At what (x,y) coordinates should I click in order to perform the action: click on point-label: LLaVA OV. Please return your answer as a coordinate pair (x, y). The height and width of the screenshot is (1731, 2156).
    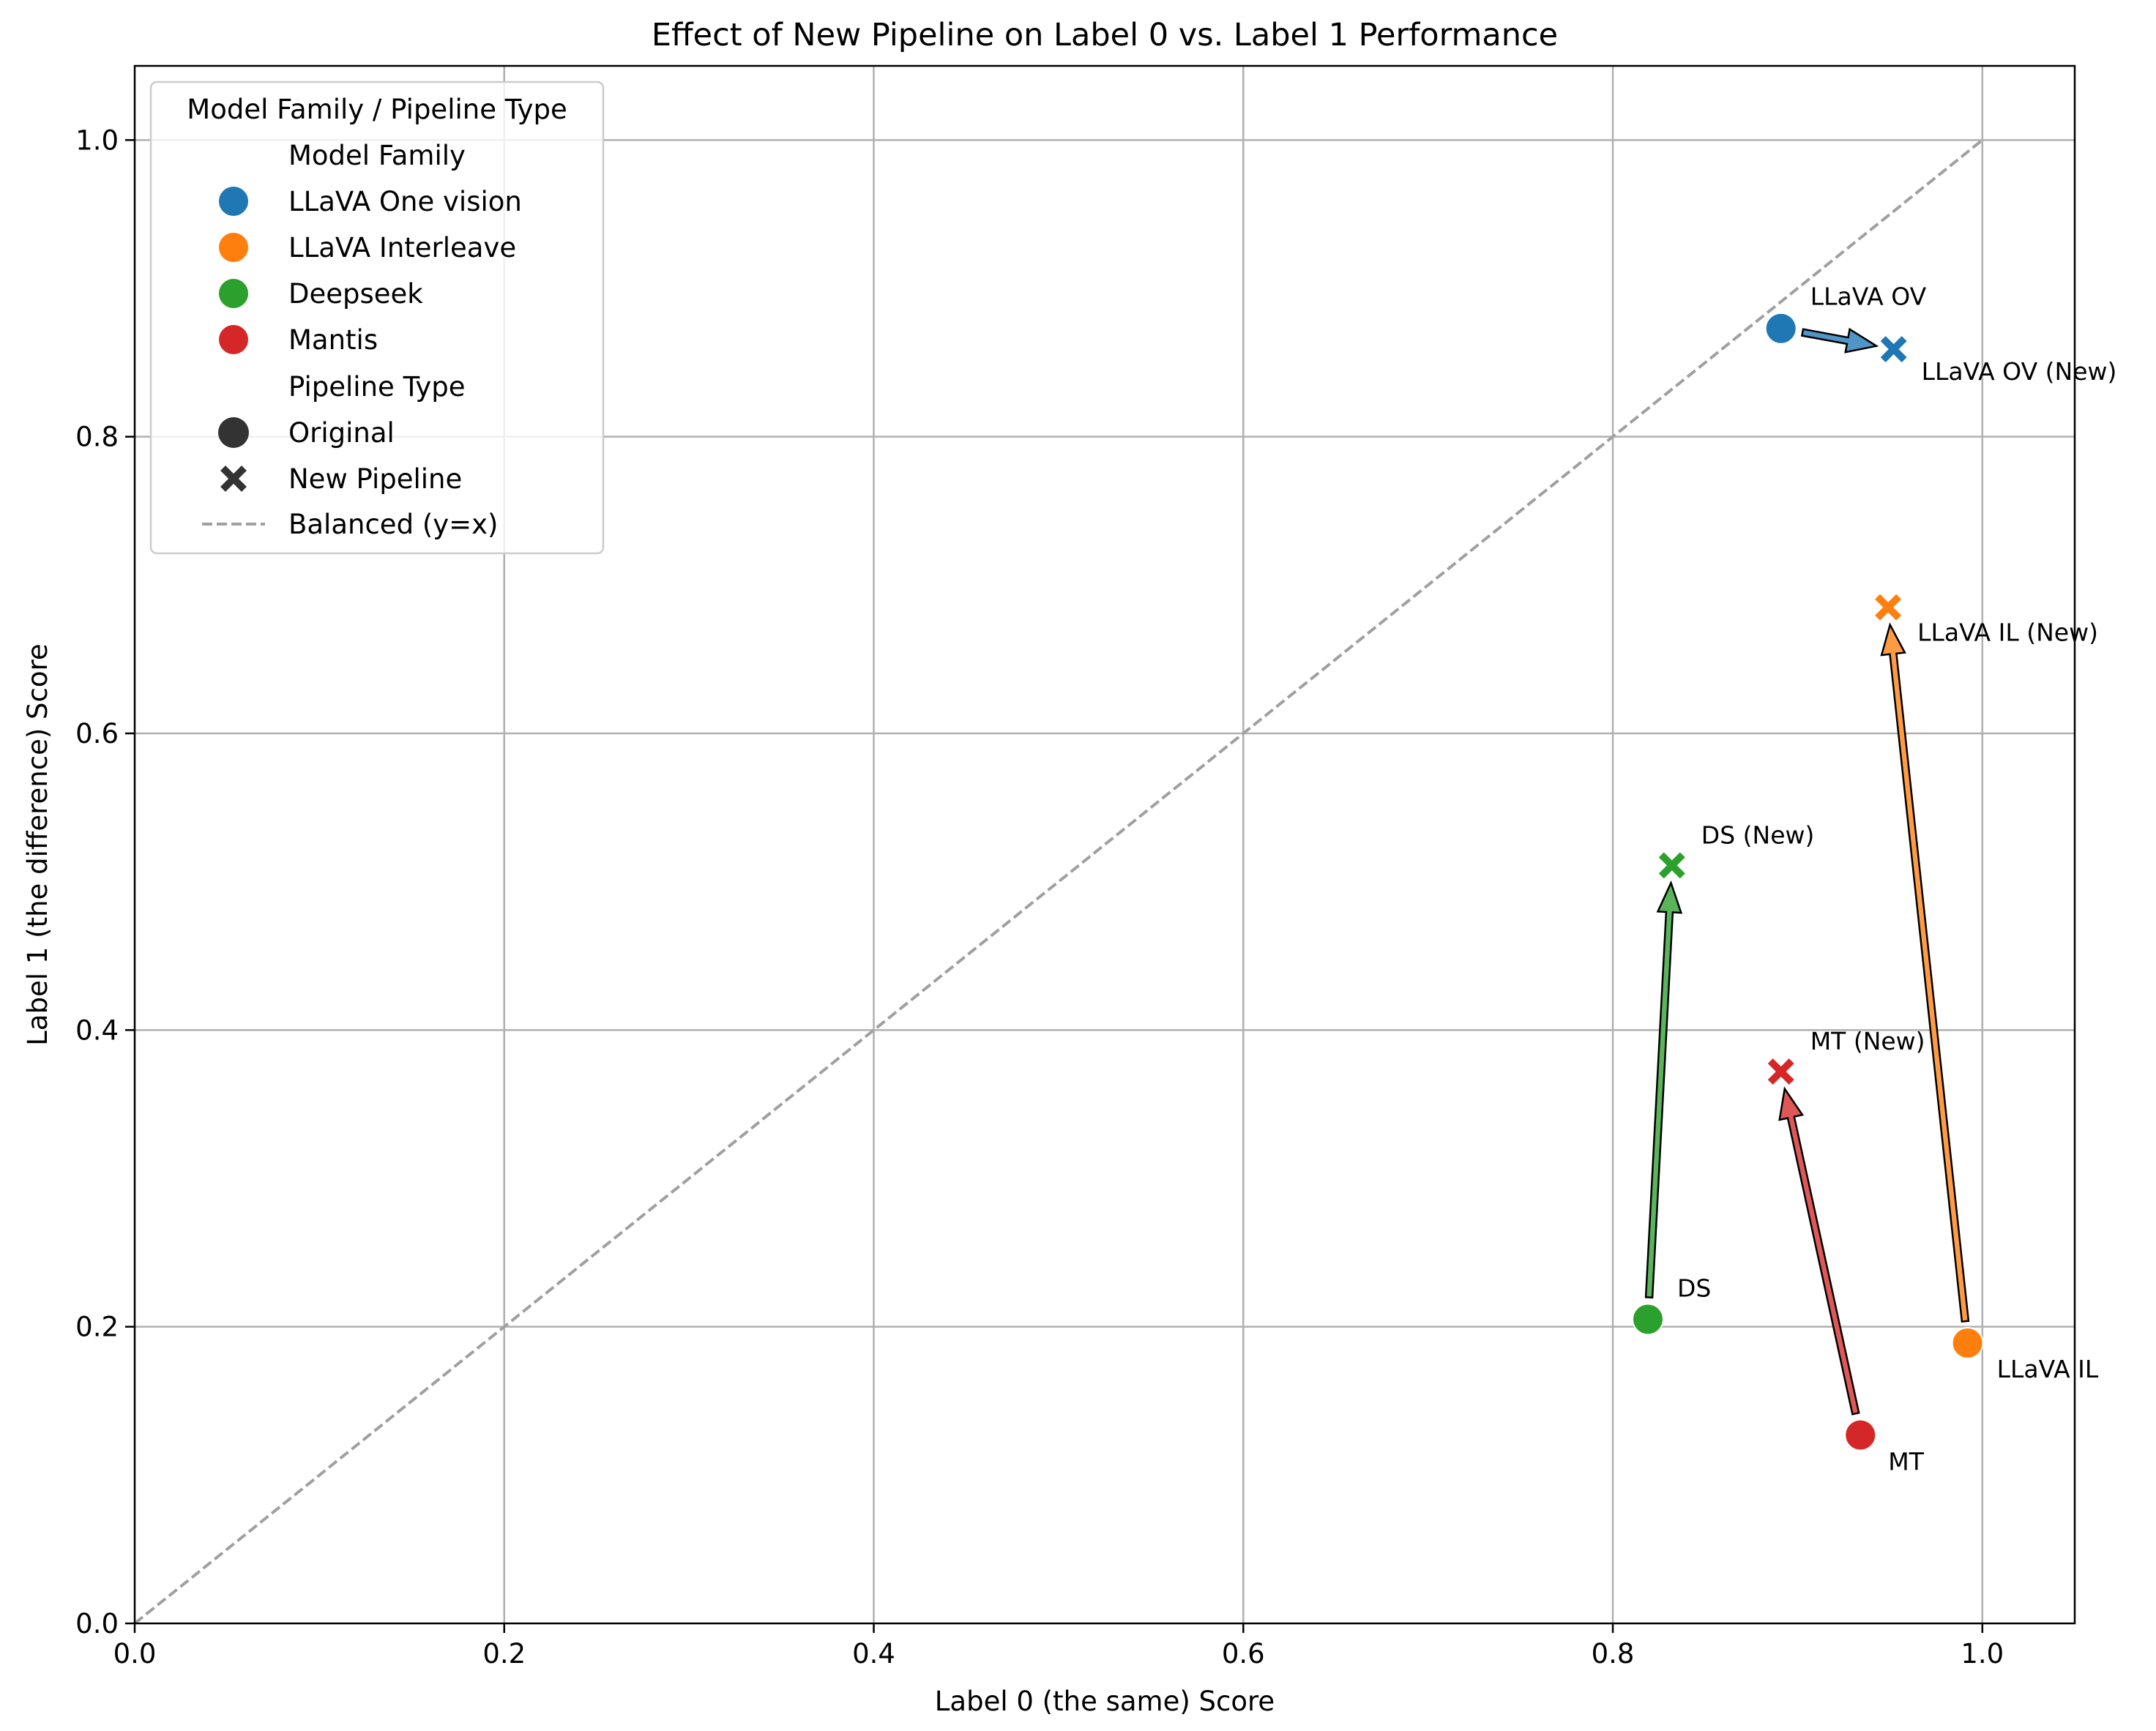
    Looking at the image, I should click on (1869, 297).